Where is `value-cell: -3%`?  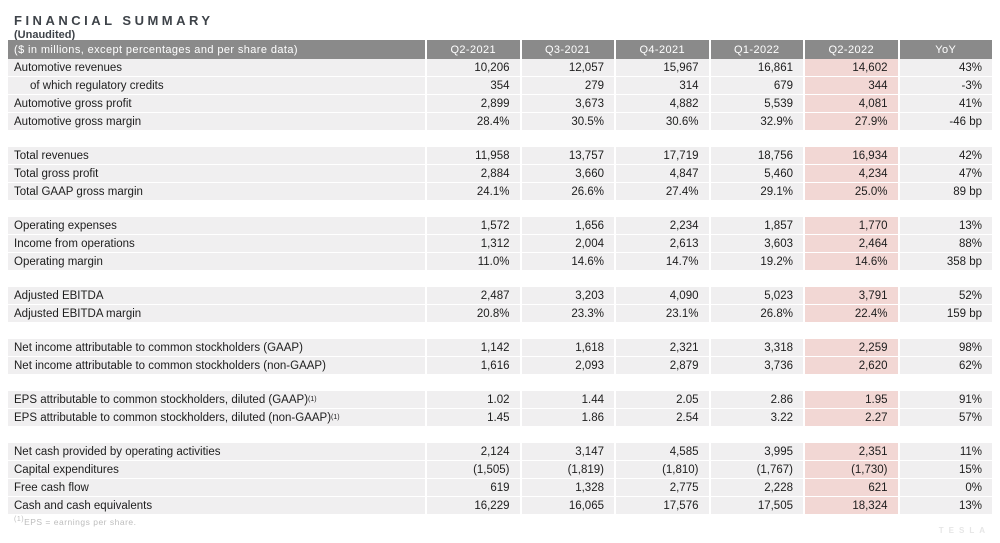 value-cell: -3% is located at coordinates (944, 85).